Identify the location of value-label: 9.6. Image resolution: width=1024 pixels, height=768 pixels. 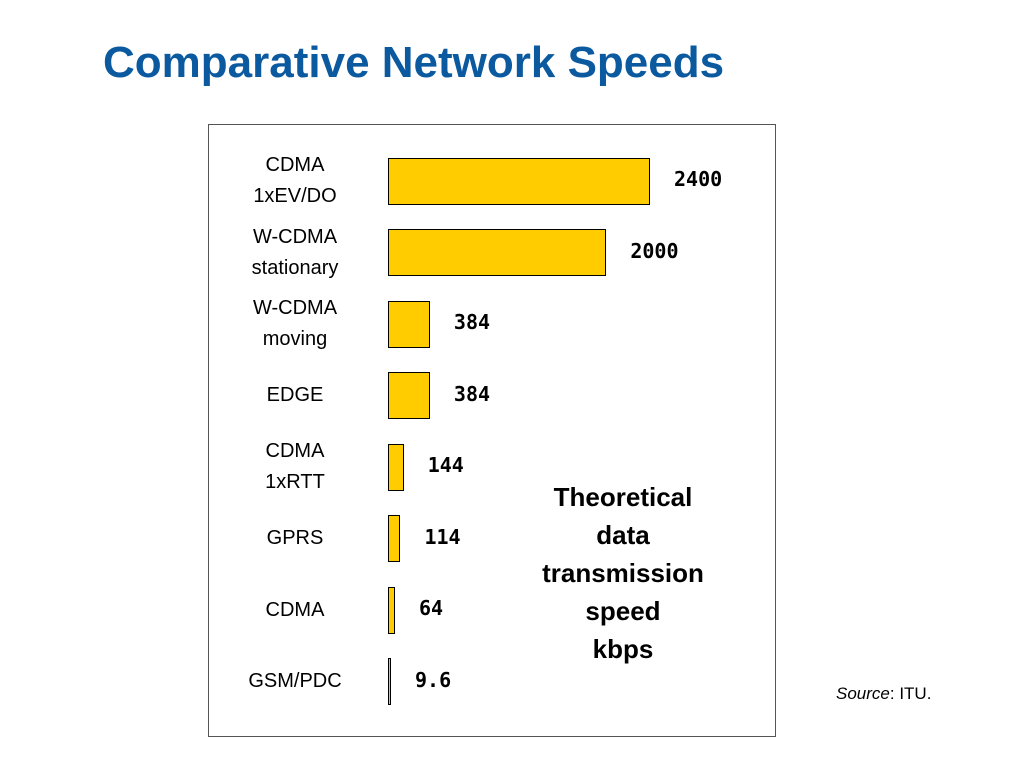
(433, 679).